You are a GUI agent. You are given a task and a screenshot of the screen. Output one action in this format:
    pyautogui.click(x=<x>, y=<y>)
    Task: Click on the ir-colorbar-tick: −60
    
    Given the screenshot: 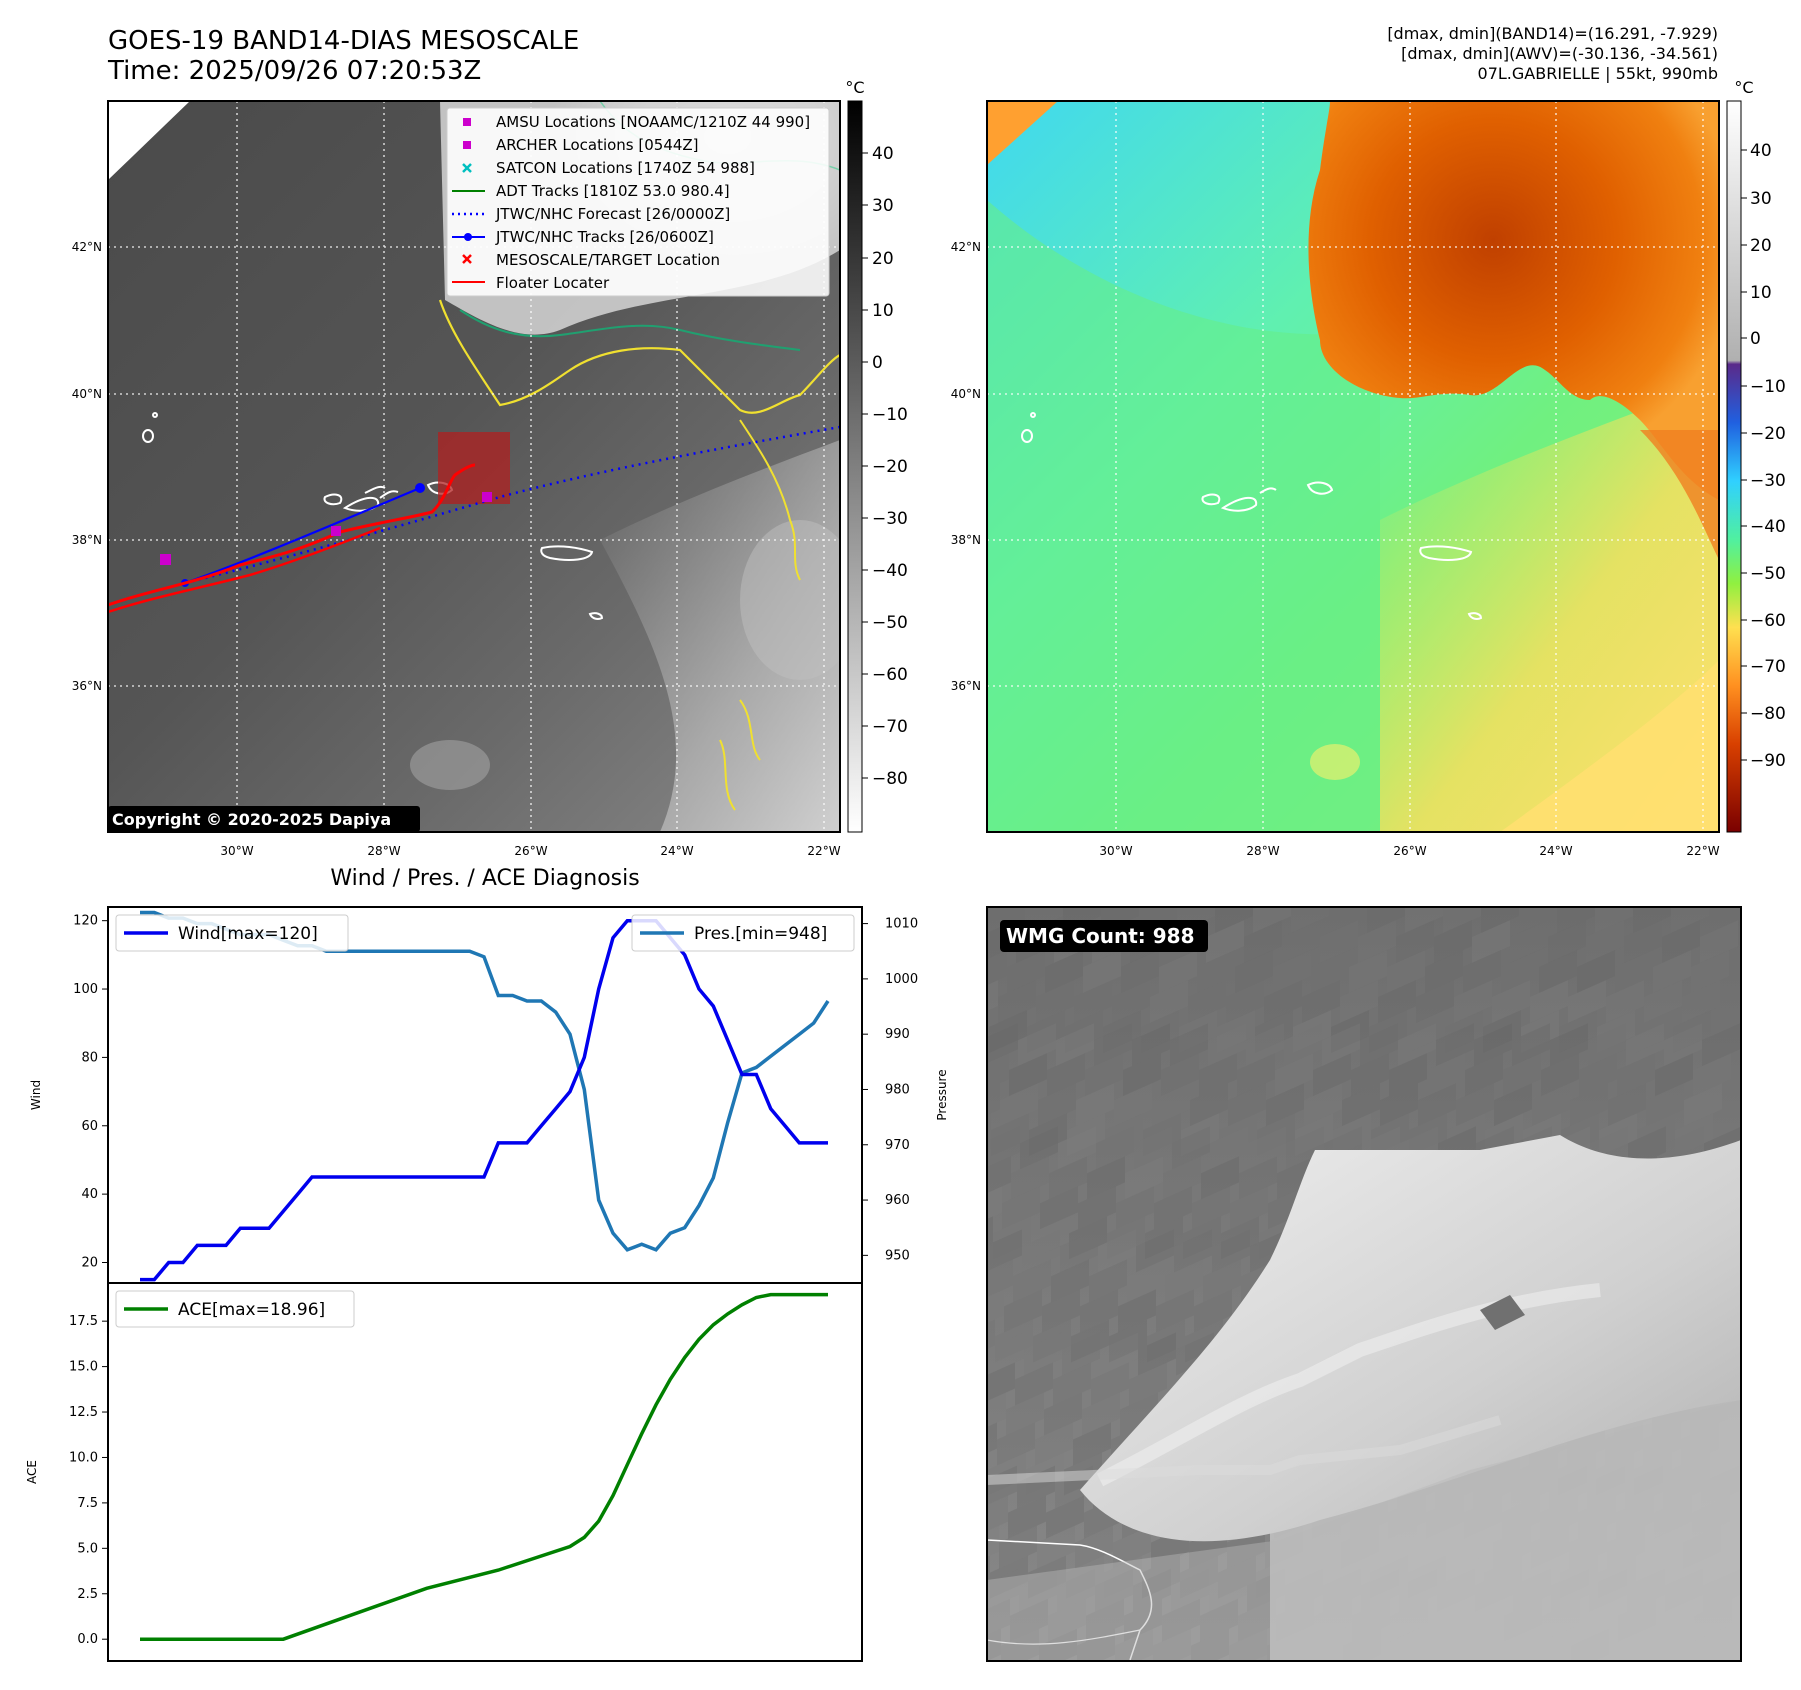 What is the action you would take?
    pyautogui.click(x=890, y=675)
    